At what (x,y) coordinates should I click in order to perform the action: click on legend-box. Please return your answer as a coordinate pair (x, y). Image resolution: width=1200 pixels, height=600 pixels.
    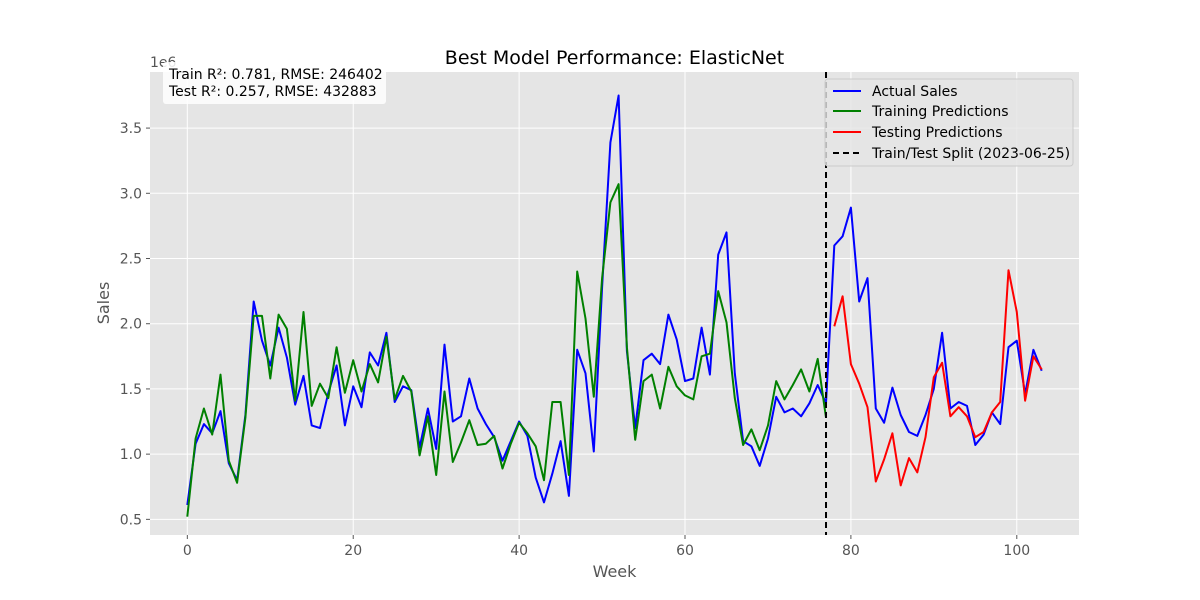
    Looking at the image, I should click on (949, 122).